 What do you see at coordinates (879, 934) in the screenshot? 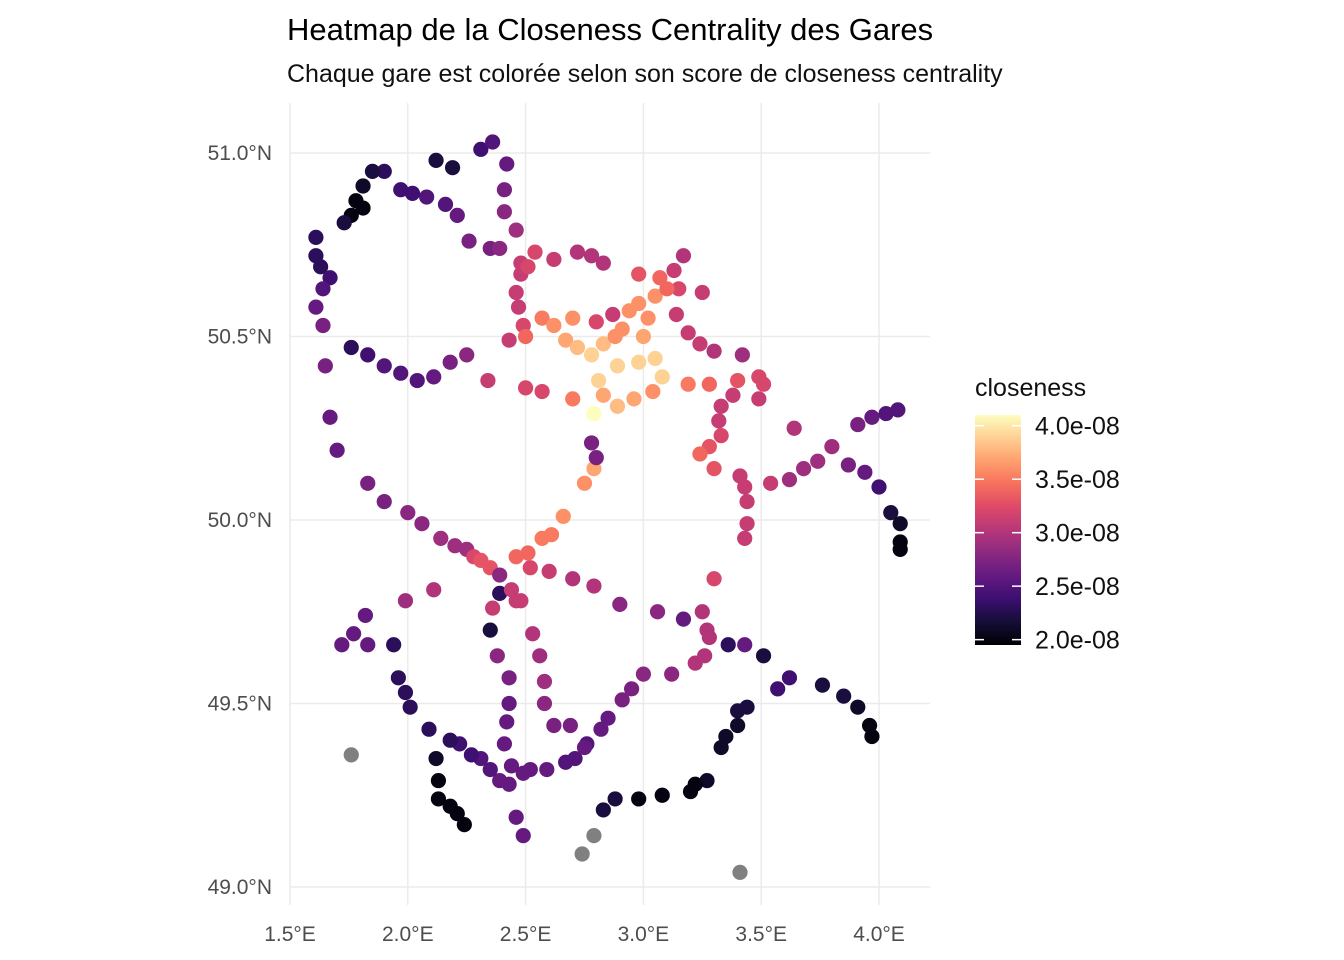
I see `x-tick-label: 4.0°E` at bounding box center [879, 934].